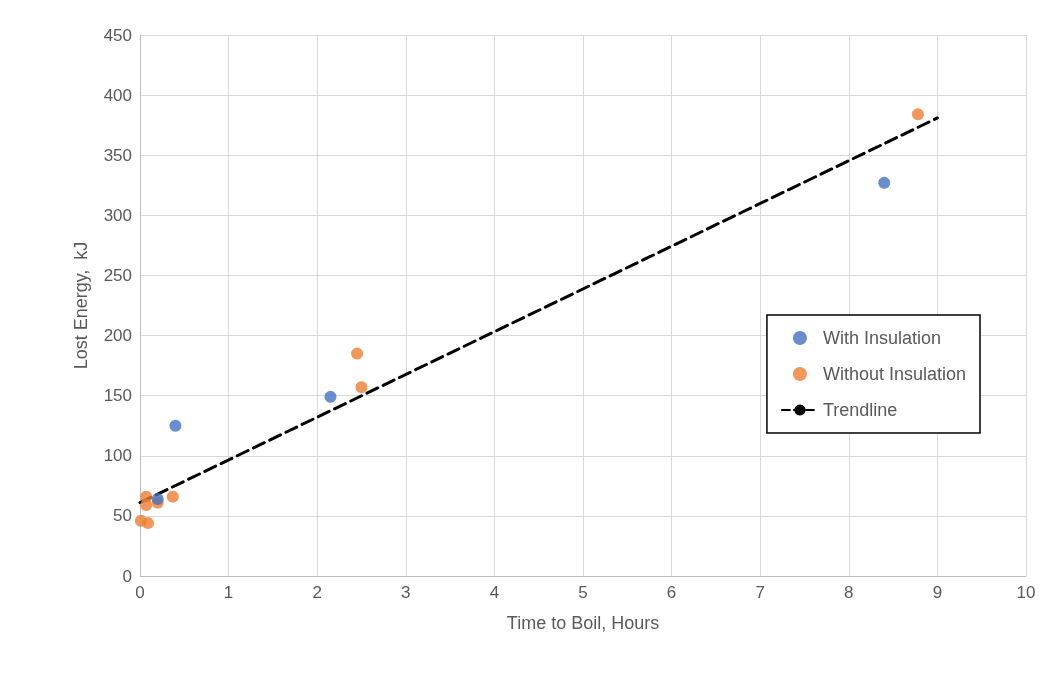 The height and width of the screenshot is (690, 1055). What do you see at coordinates (117, 35) in the screenshot?
I see `y-tick-label: 450` at bounding box center [117, 35].